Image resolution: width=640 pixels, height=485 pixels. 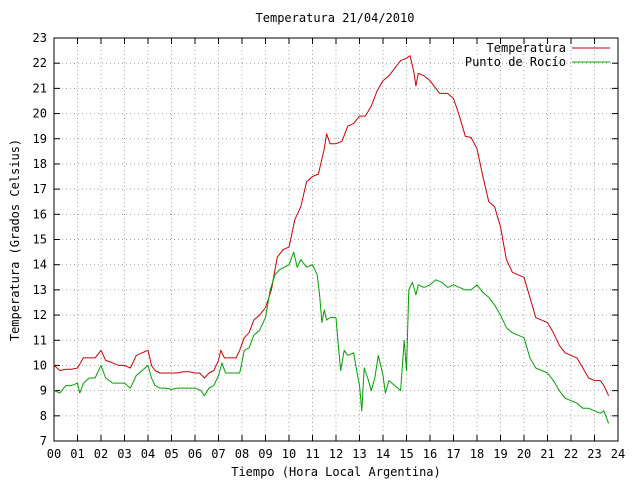 I want to click on y-tick-label: 18, so click(x=40, y=164).